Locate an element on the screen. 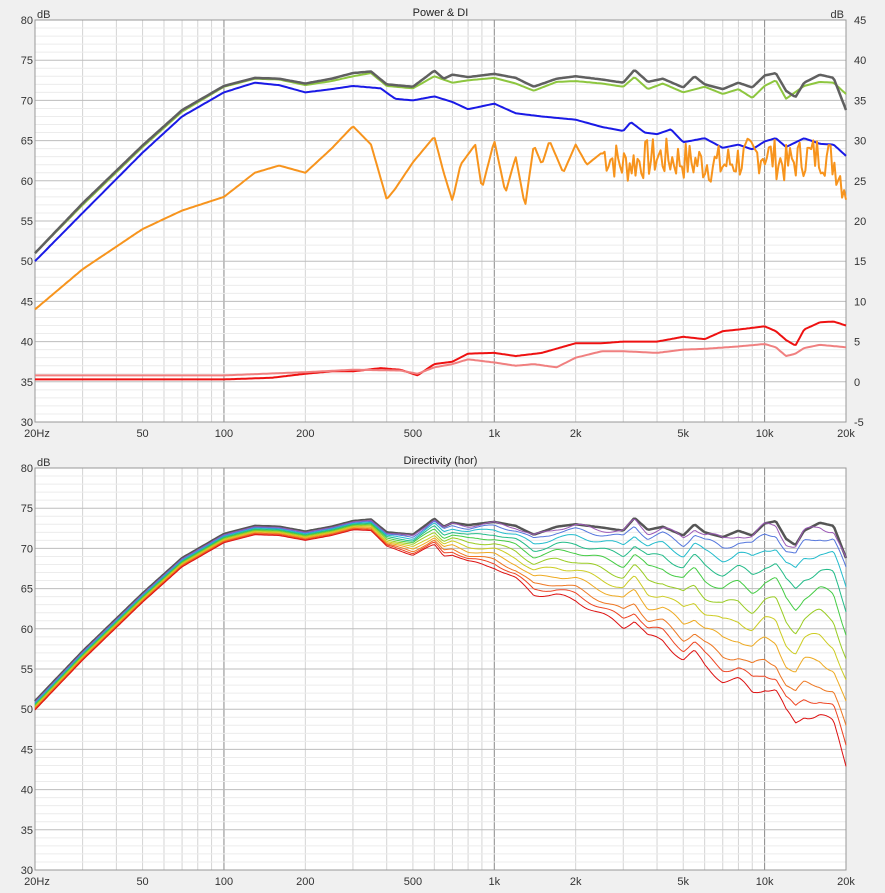  y-tick-label-right: 35 is located at coordinates (860, 101).